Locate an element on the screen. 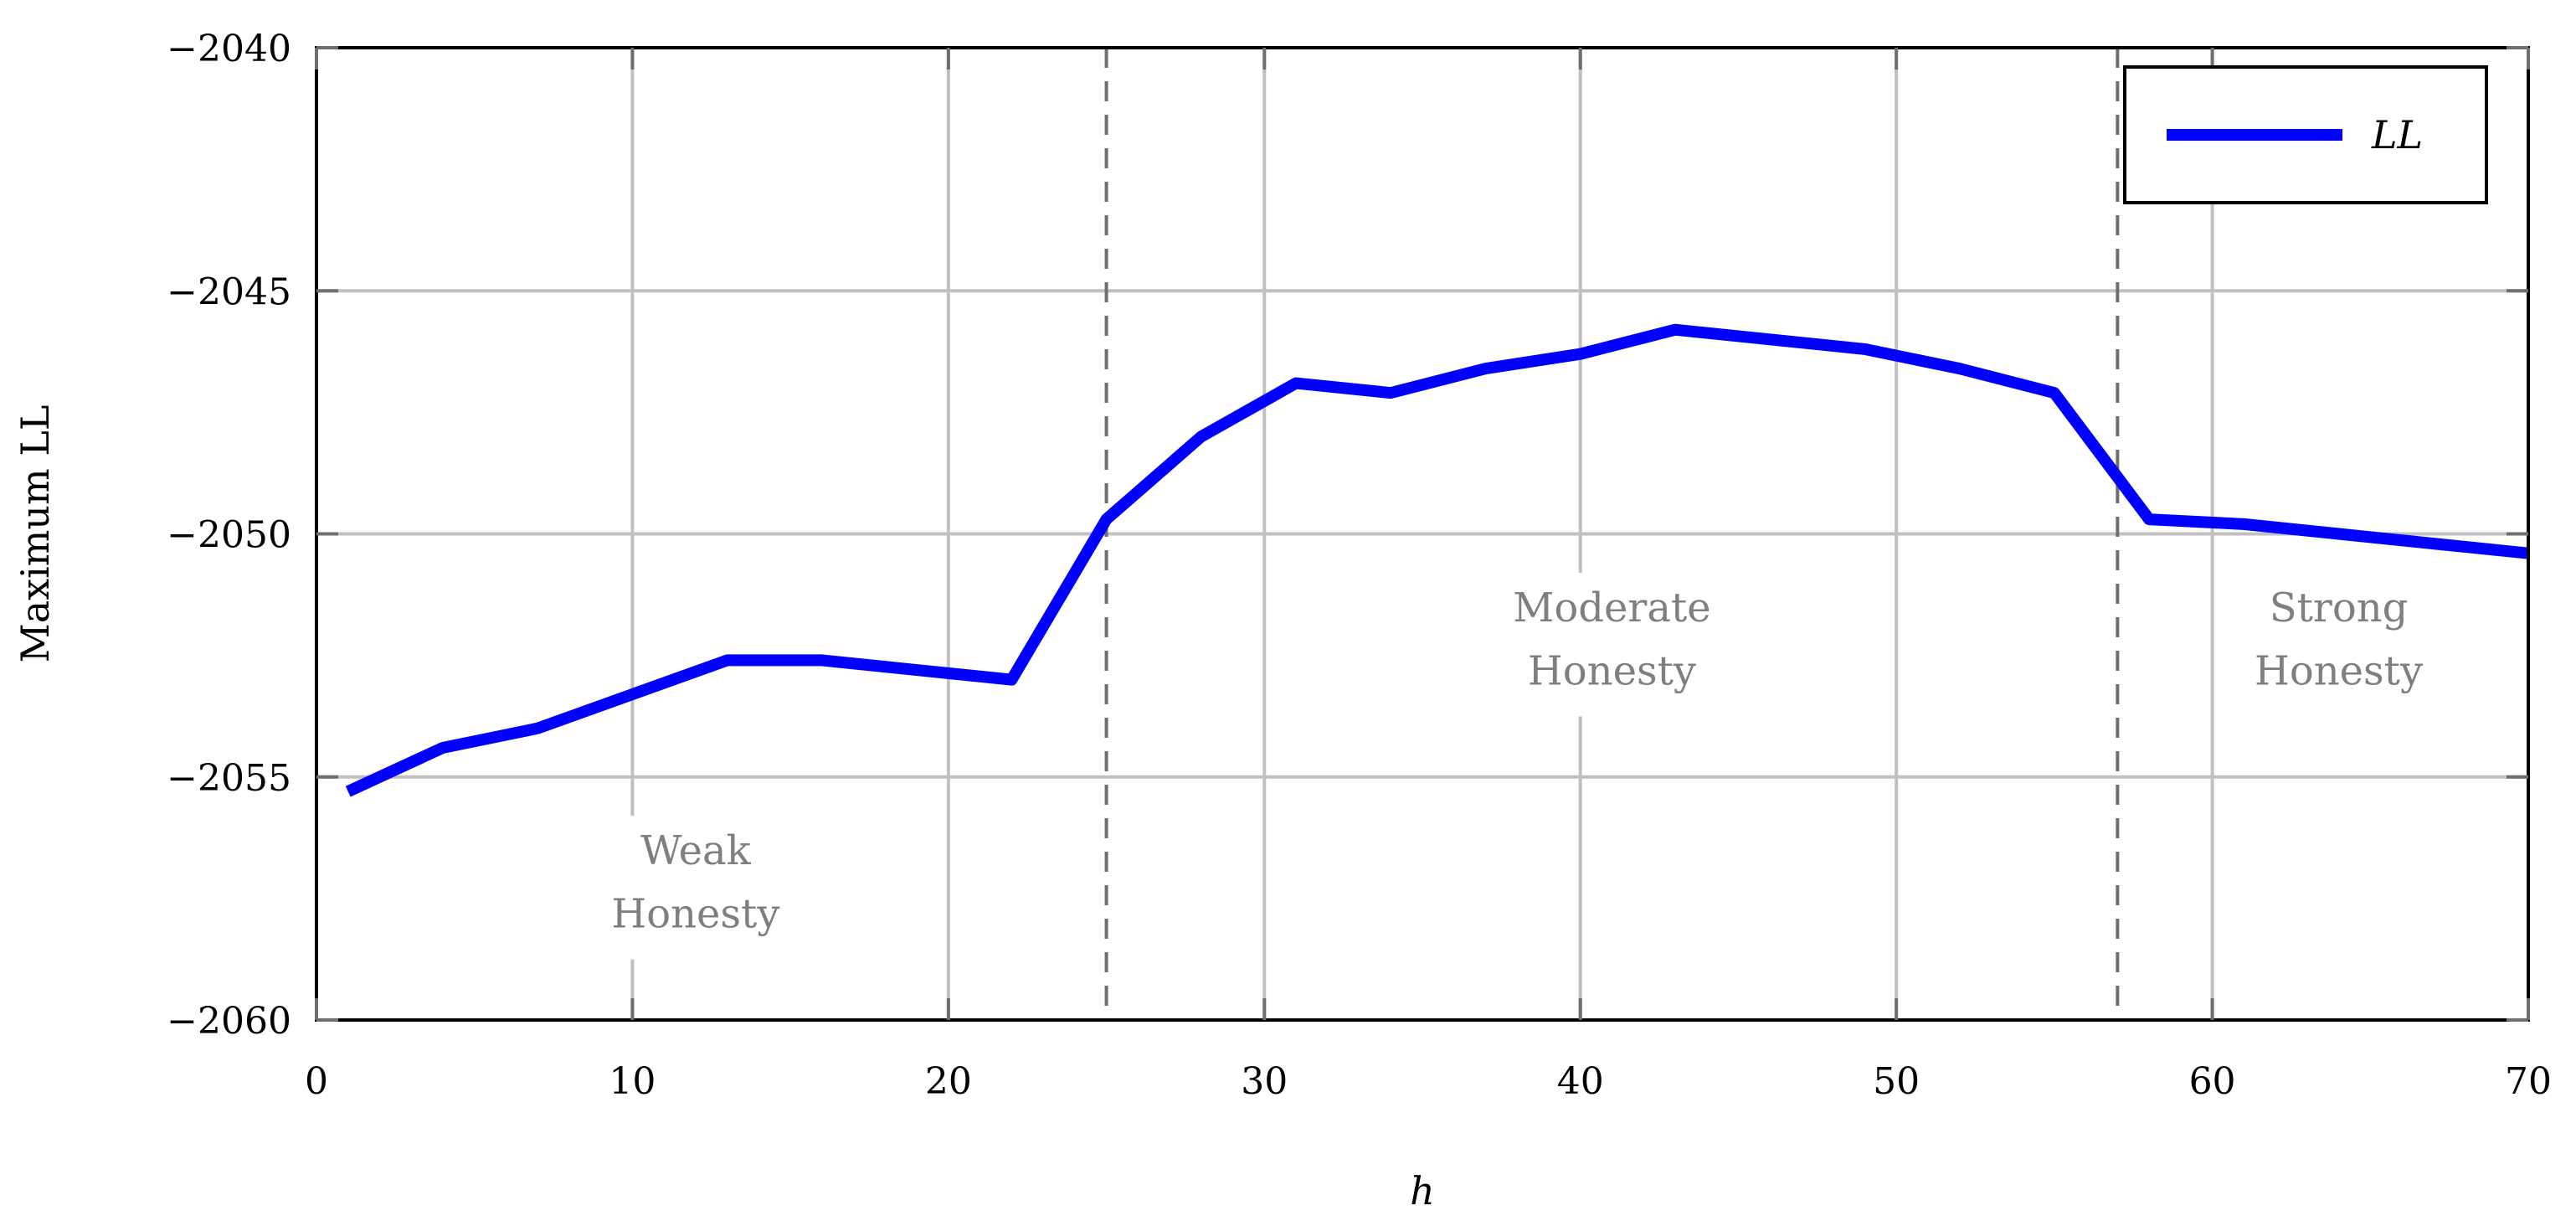 This screenshot has width=2576, height=1221. x-tick-label-5: 50 is located at coordinates (1897, 1081).